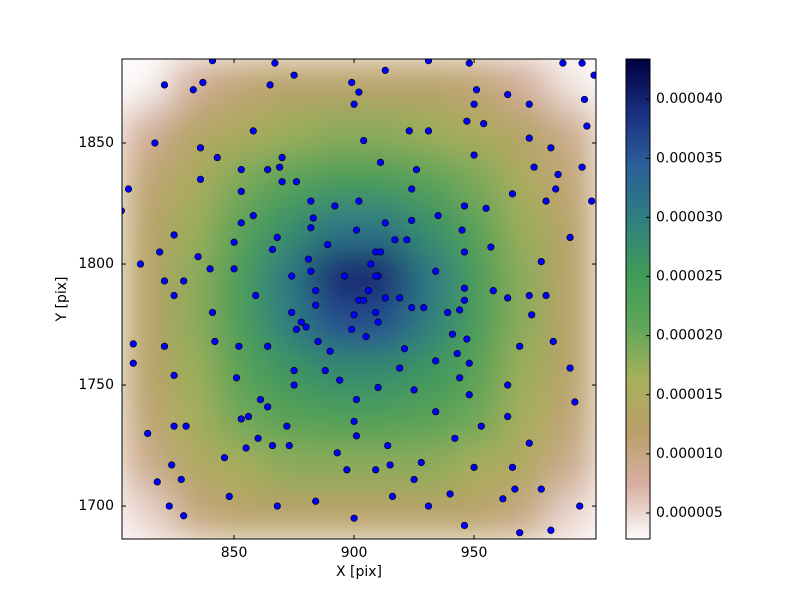 The height and width of the screenshot is (600, 800). I want to click on colorbar-tick-label: 0.000025, so click(689, 277).